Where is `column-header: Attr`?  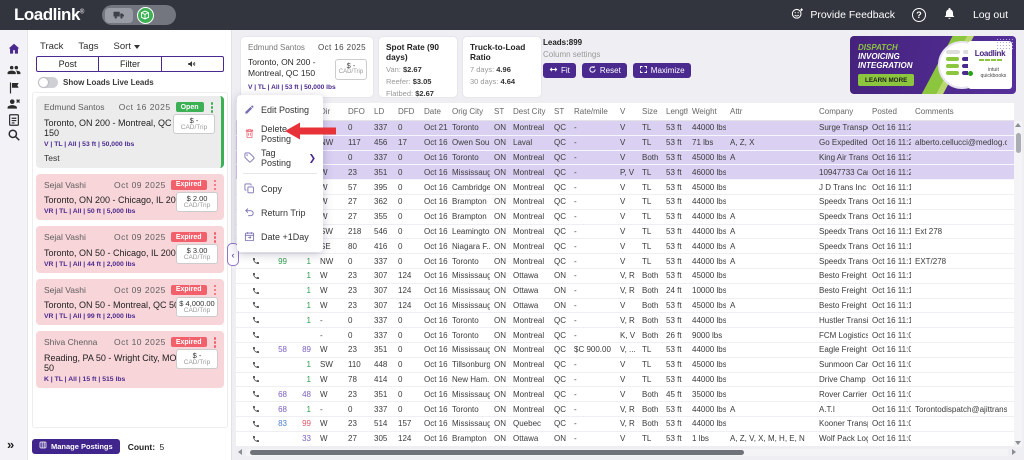 column-header: Attr is located at coordinates (736, 111).